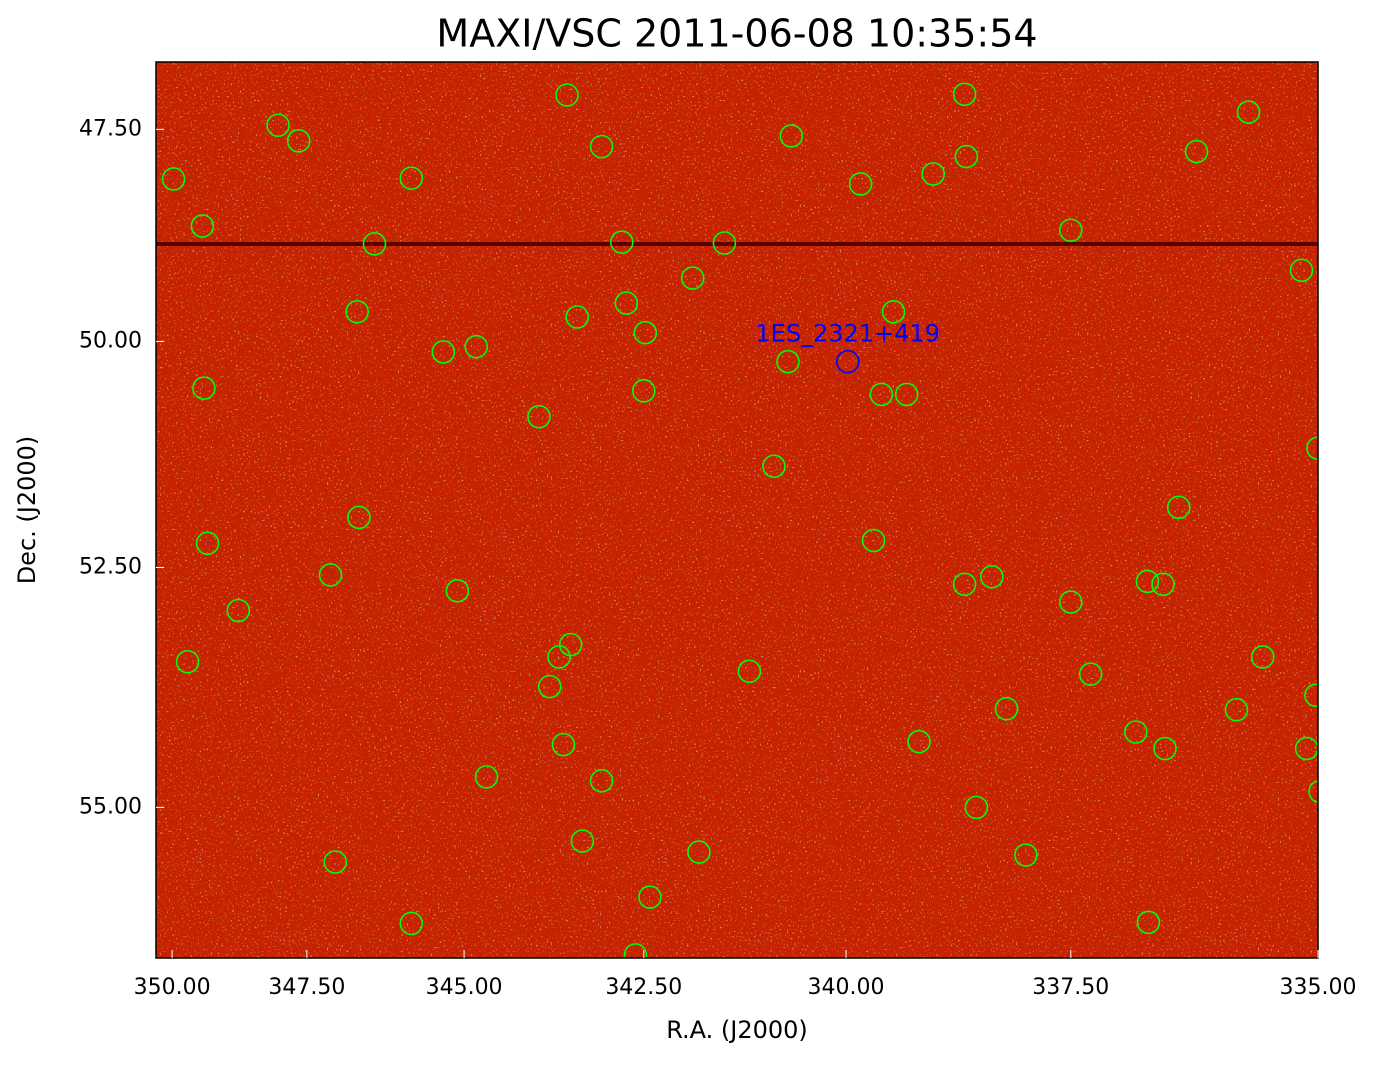 This screenshot has height=1065, width=1383. What do you see at coordinates (464, 987) in the screenshot?
I see `x-tick-label: 345.00` at bounding box center [464, 987].